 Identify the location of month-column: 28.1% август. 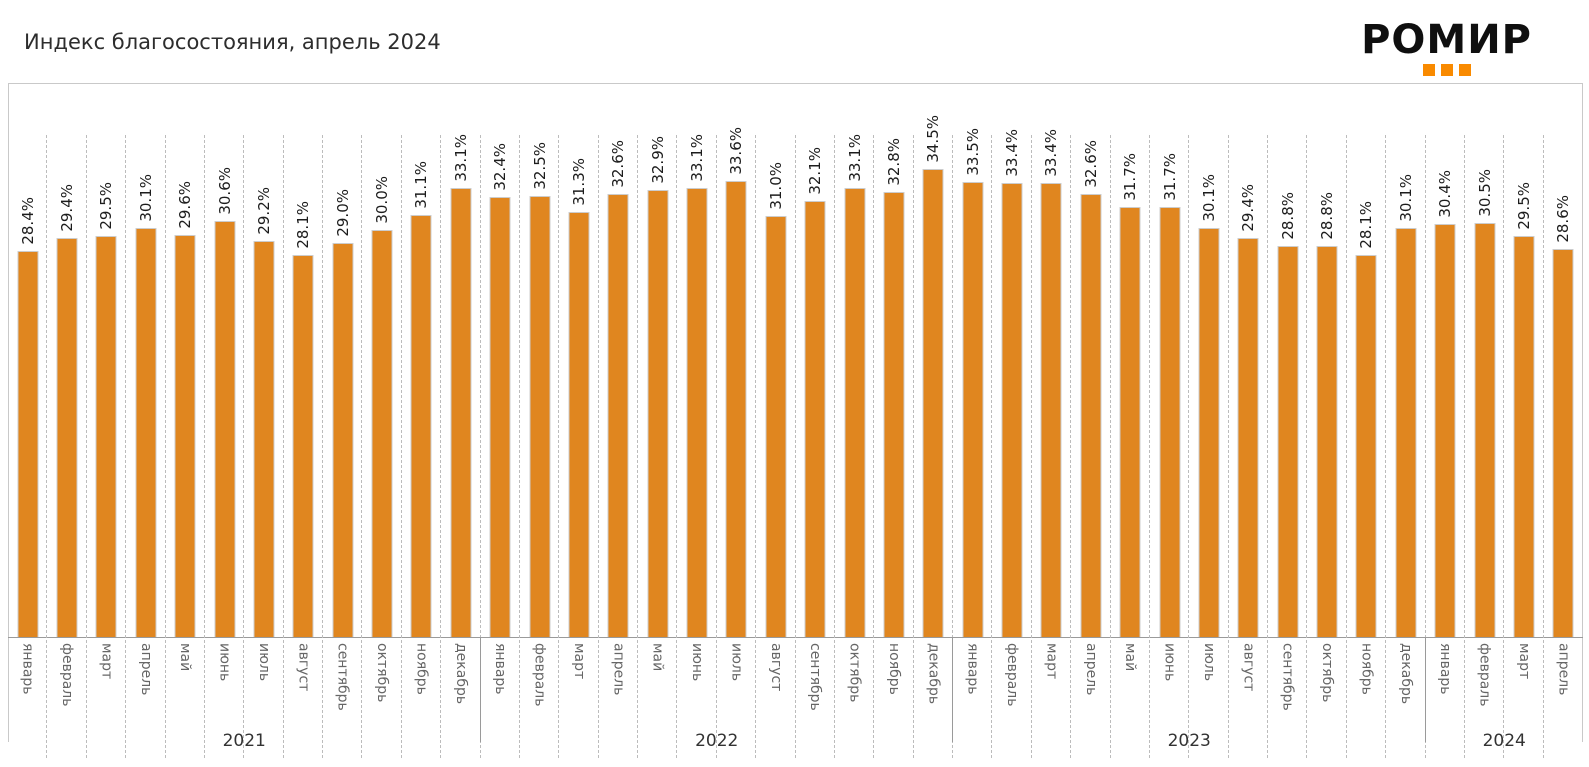
(303, 420).